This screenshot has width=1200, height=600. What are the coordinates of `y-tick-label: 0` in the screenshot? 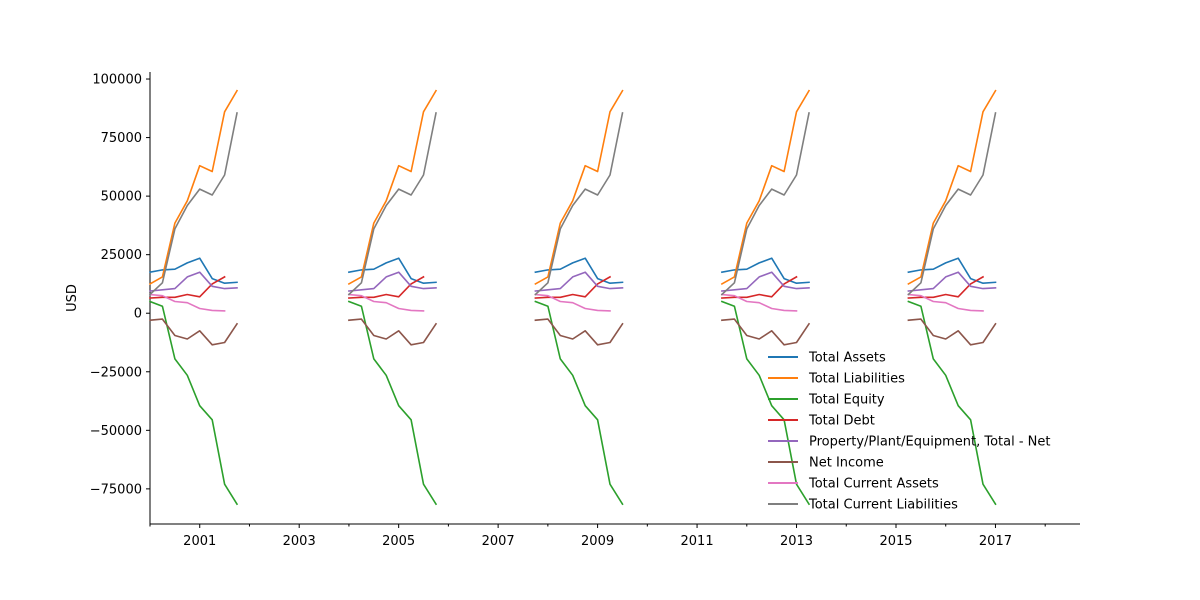 It's located at (138, 314).